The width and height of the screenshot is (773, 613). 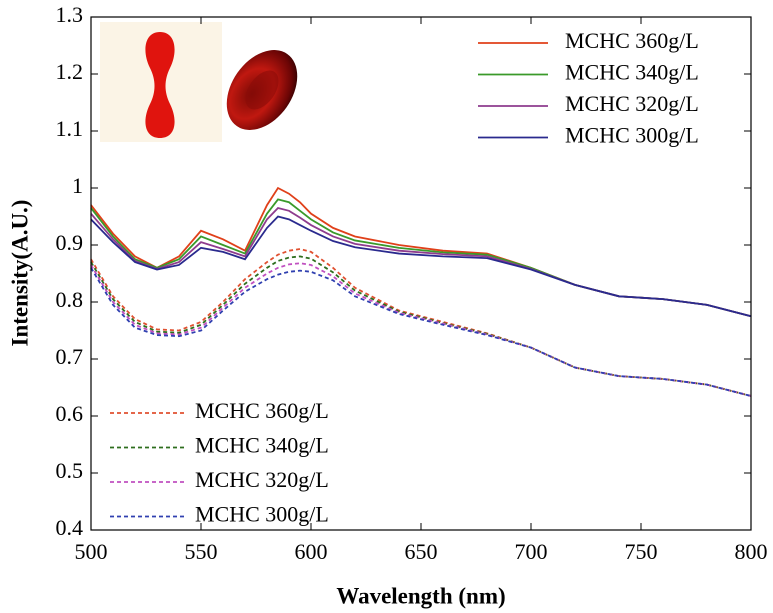 What do you see at coordinates (77, 185) in the screenshot?
I see `y-tick-label: 1` at bounding box center [77, 185].